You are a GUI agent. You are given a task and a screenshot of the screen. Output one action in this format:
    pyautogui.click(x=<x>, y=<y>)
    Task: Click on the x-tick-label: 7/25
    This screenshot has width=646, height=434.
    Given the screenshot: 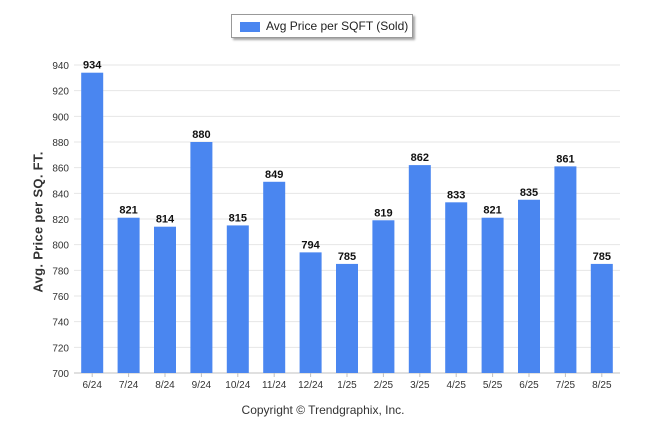 What is the action you would take?
    pyautogui.click(x=566, y=385)
    